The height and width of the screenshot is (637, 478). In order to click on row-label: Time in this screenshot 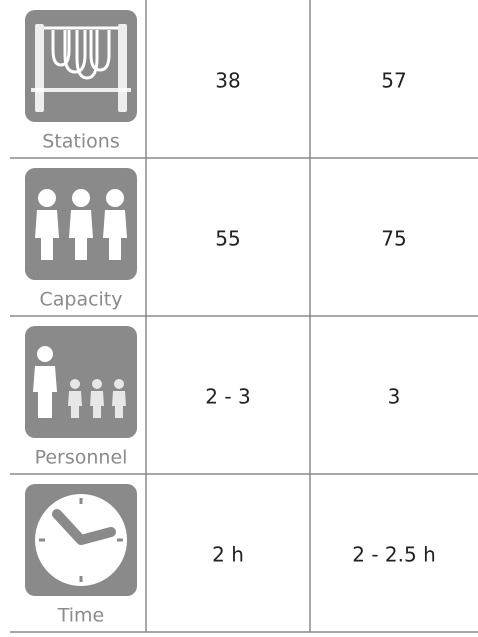, I will do `click(81, 616)`.